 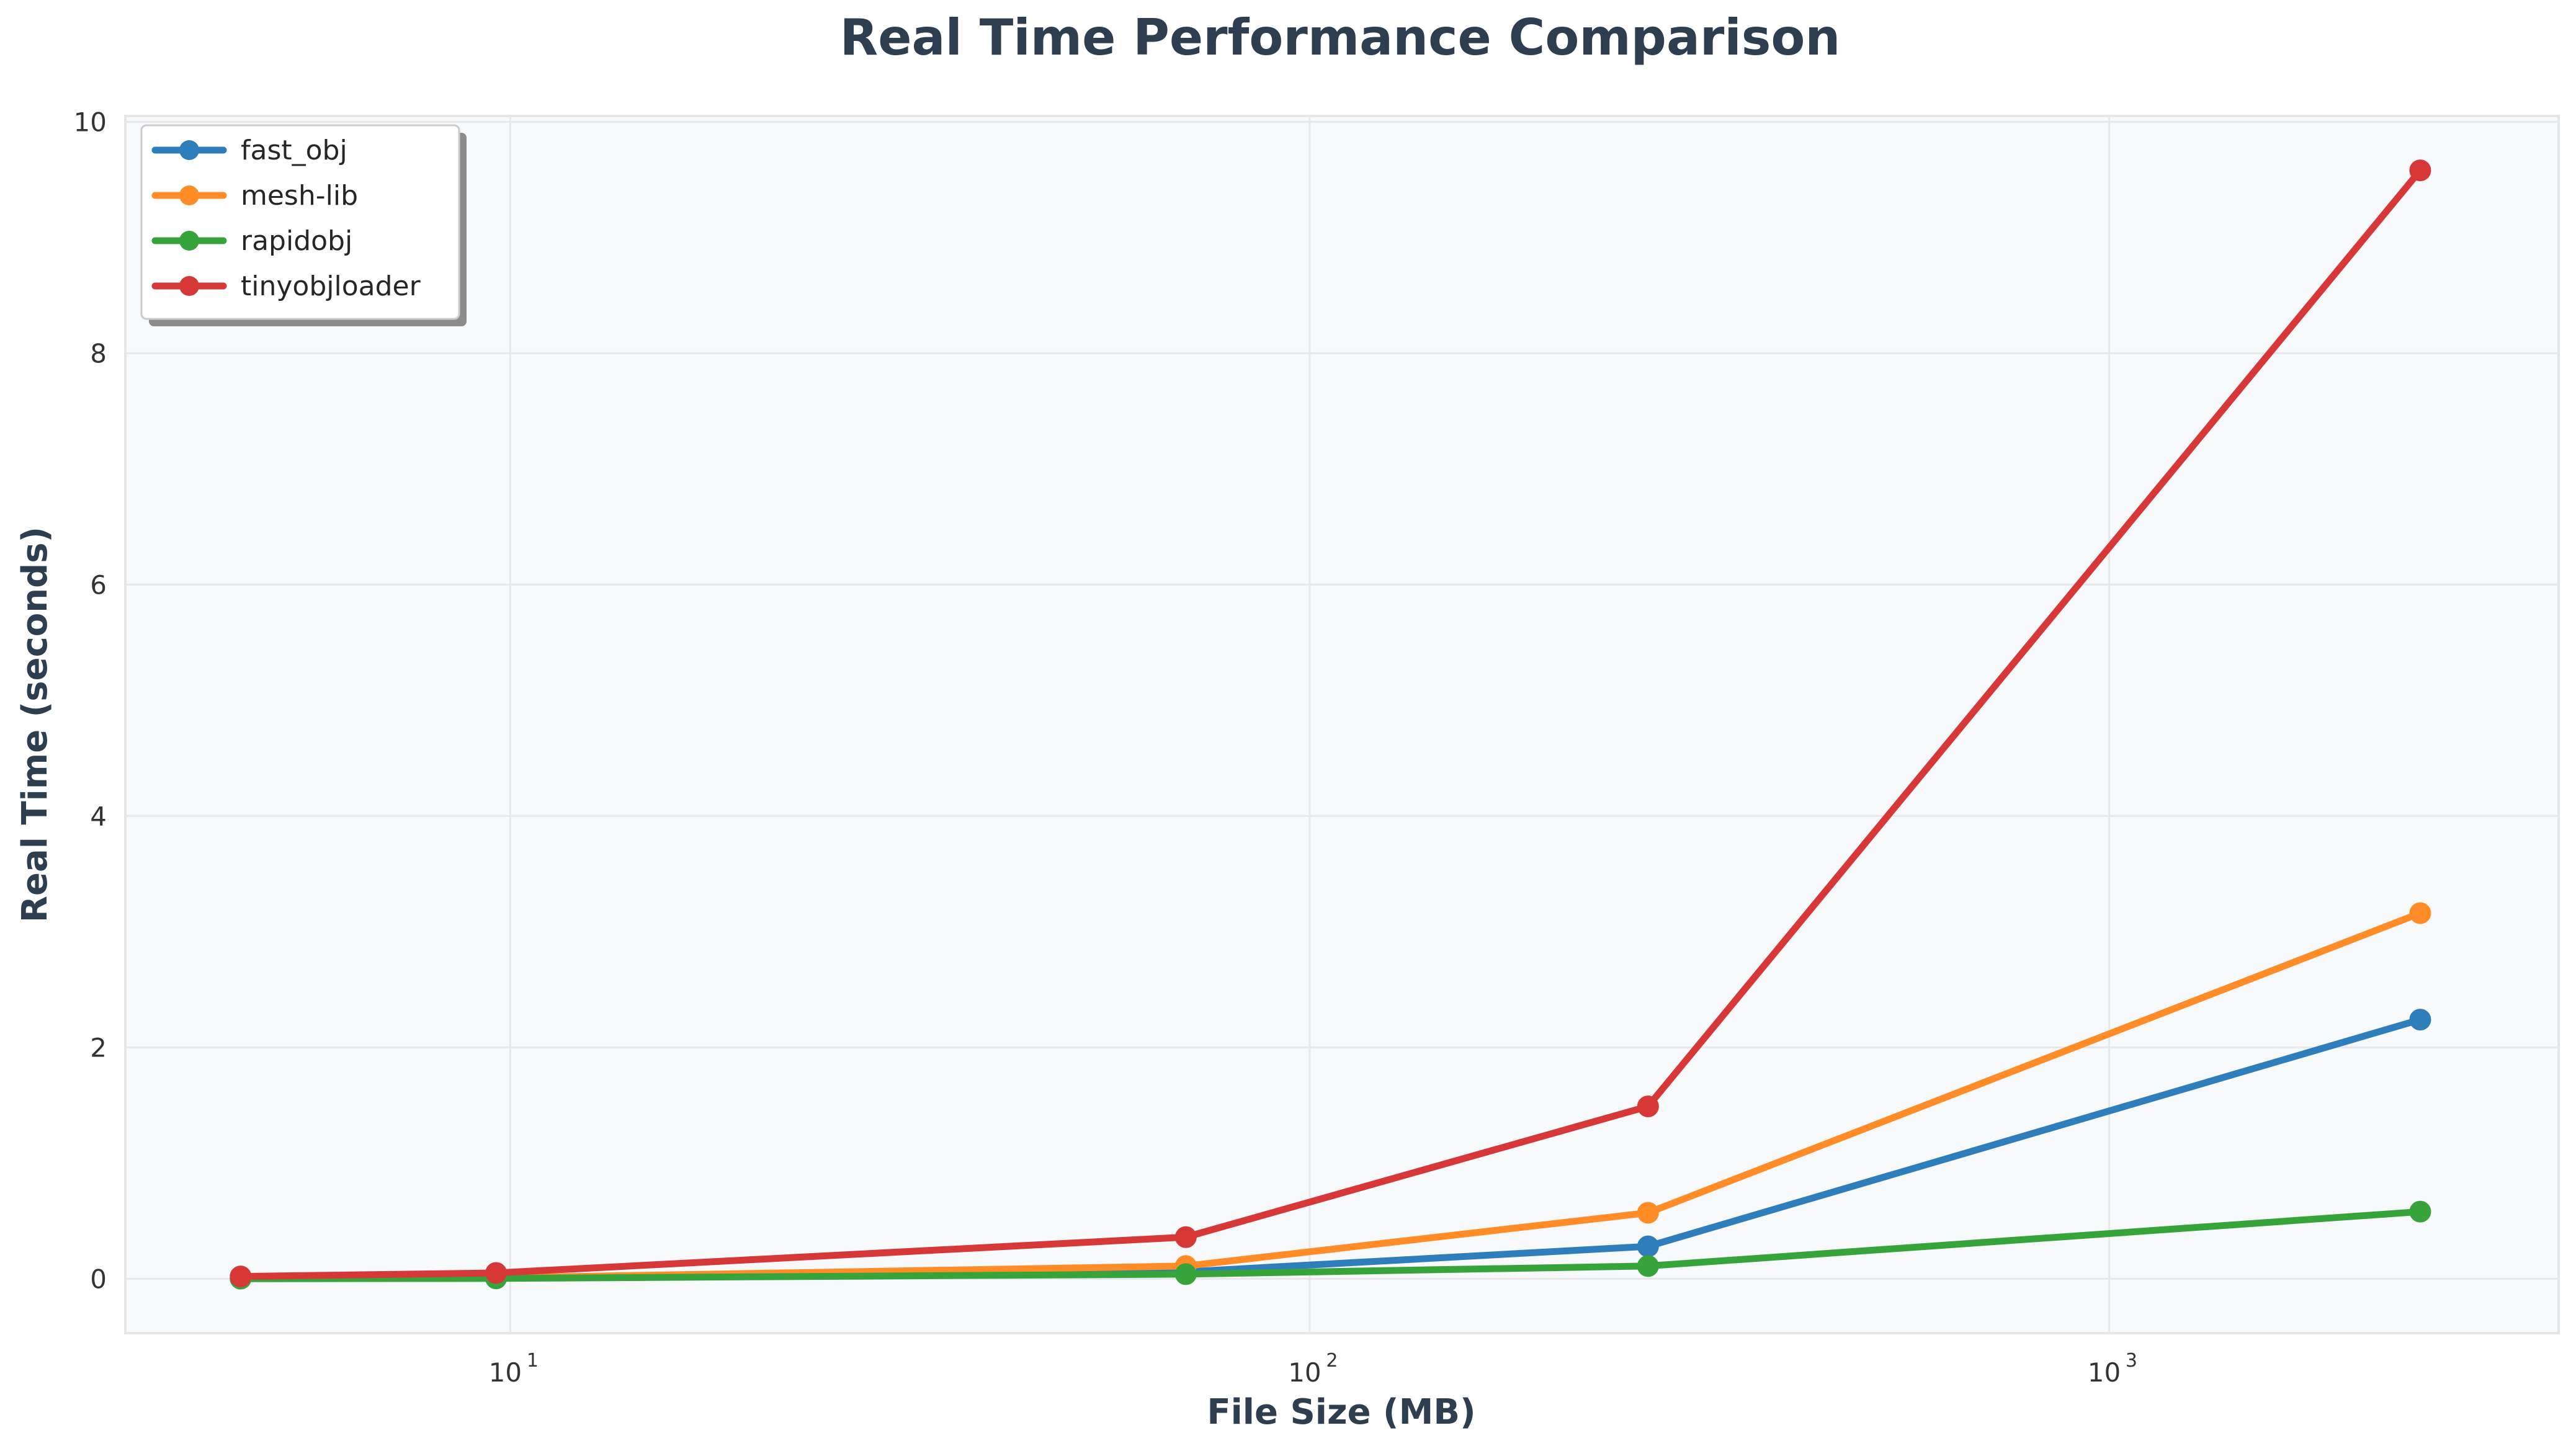 What do you see at coordinates (299, 196) in the screenshot?
I see `legend-label-mesh-lib: mesh-lib` at bounding box center [299, 196].